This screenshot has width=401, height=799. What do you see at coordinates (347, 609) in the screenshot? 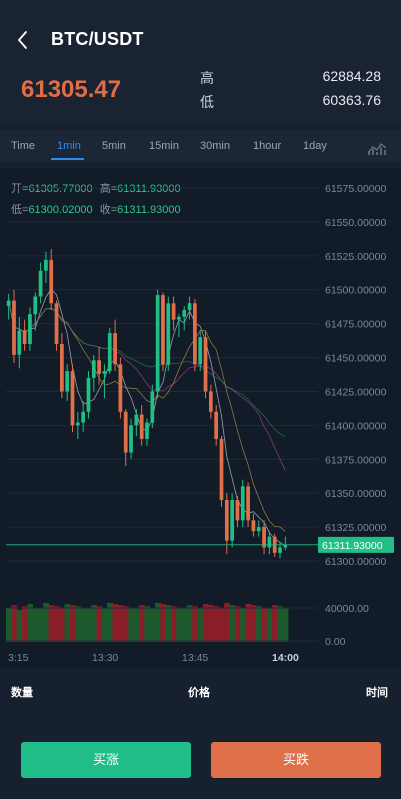
I see `volume-tick-label: 40000.00` at bounding box center [347, 609].